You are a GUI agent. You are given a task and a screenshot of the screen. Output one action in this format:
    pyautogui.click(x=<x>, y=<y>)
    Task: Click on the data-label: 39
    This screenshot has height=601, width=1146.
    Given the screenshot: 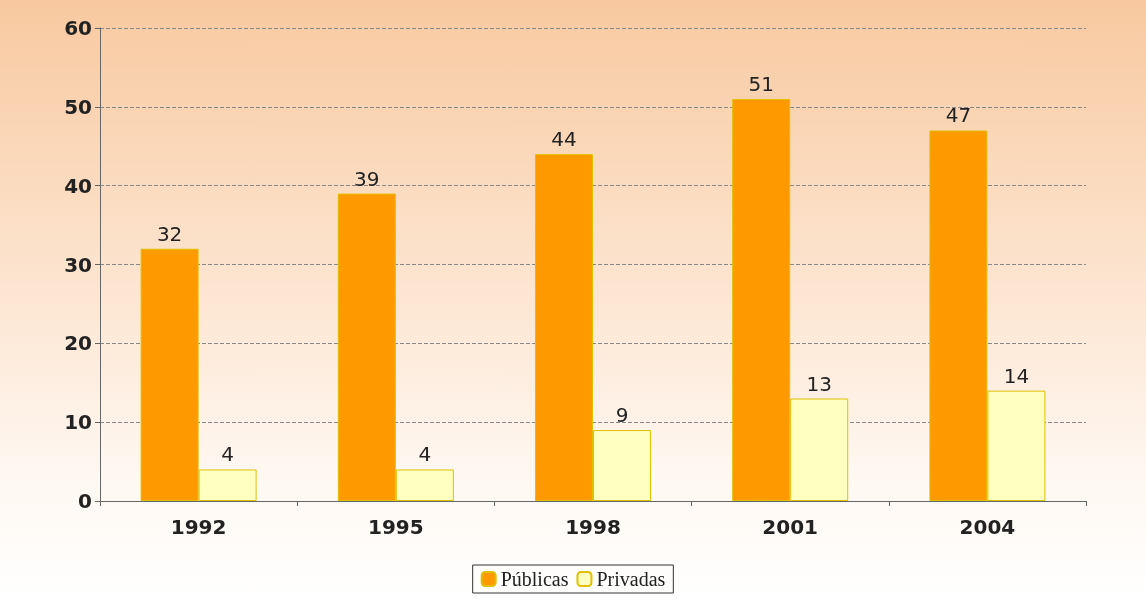 What is the action you would take?
    pyautogui.click(x=367, y=178)
    